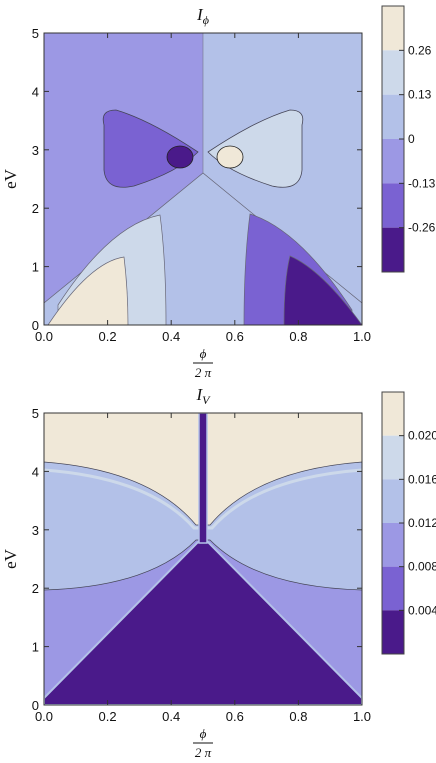  I want to click on plot-bottom-ytick-label: 5, so click(35, 413).